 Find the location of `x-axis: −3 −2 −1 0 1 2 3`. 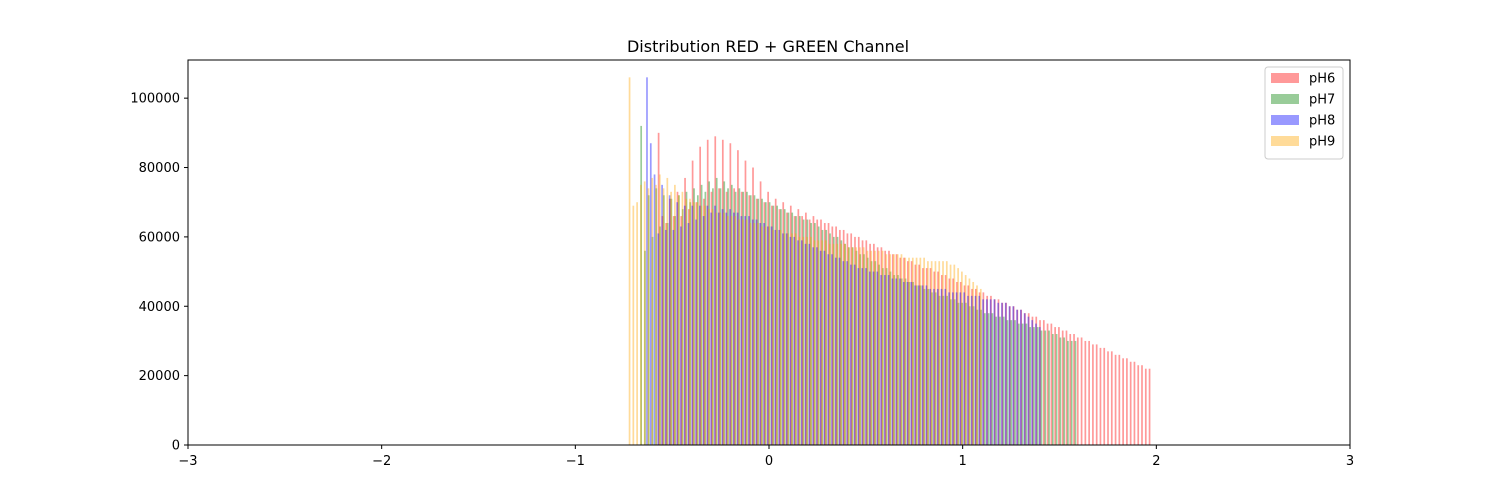

x-axis: −3 −2 −1 0 1 2 3 is located at coordinates (766, 457).